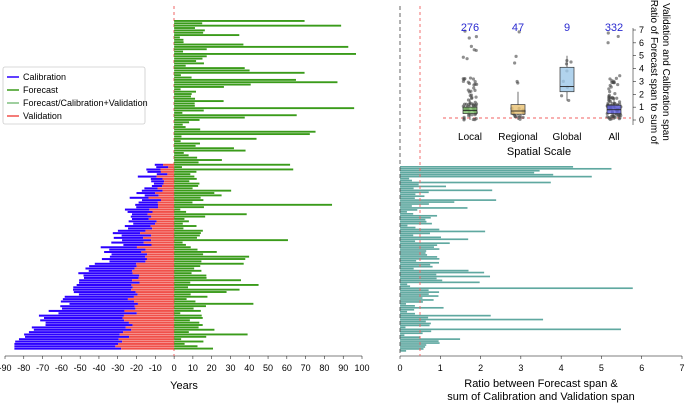 This screenshot has width=685, height=403. Describe the element at coordinates (42, 116) in the screenshot. I see `legend-label-validation: Validation` at that location.